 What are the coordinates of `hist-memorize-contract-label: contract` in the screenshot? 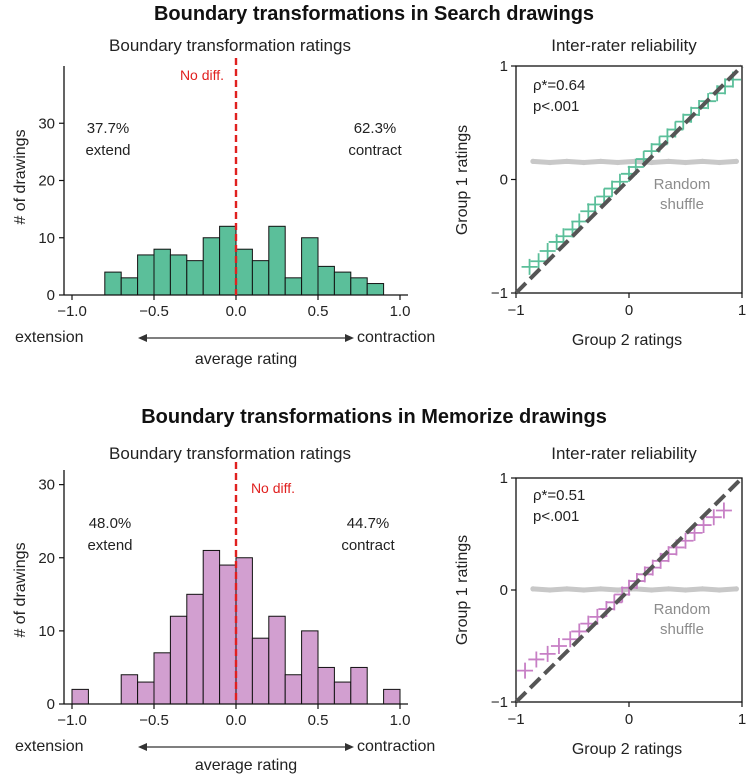 It's located at (368, 545).